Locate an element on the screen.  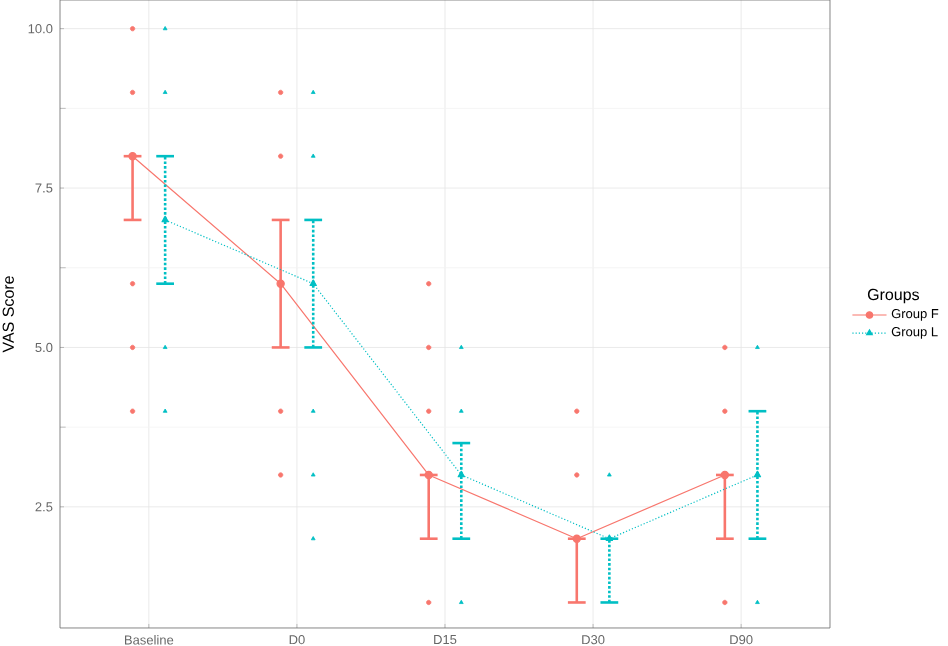
y-axis-title: VAS Score is located at coordinates (8, 314).